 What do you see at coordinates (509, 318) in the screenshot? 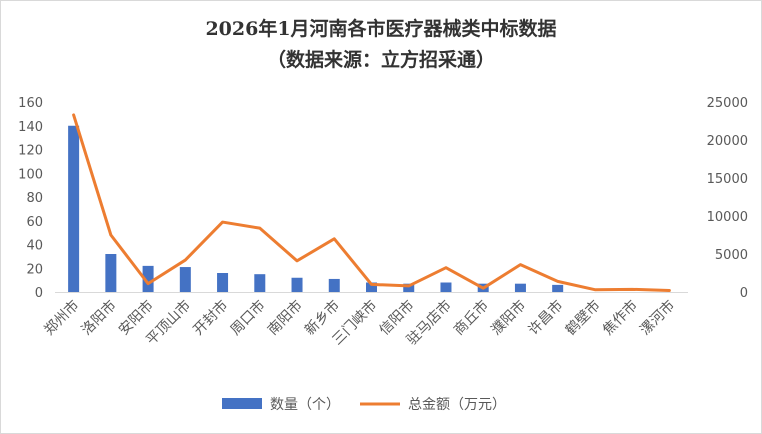
I see `category-label: 濮阳市` at bounding box center [509, 318].